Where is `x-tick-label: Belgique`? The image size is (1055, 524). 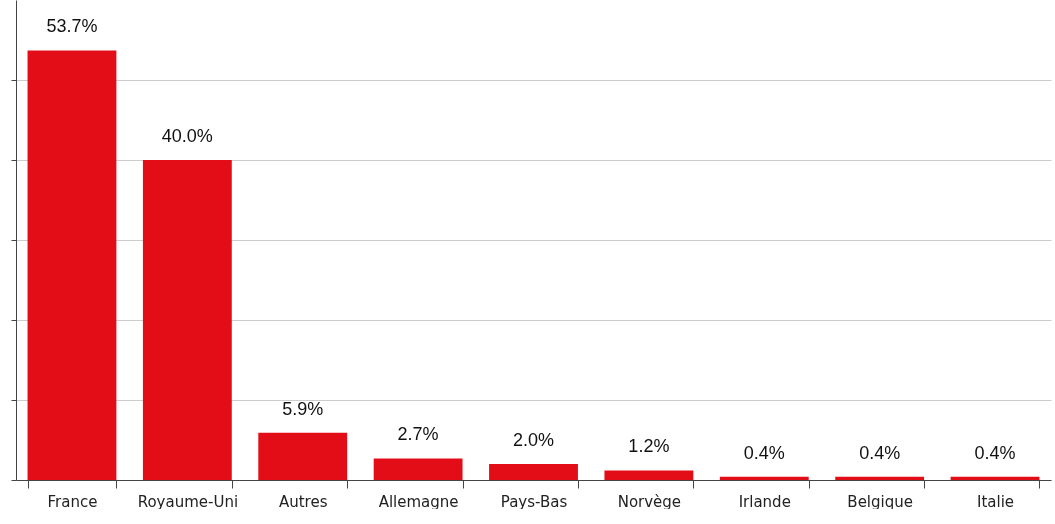
x-tick-label: Belgique is located at coordinates (880, 501).